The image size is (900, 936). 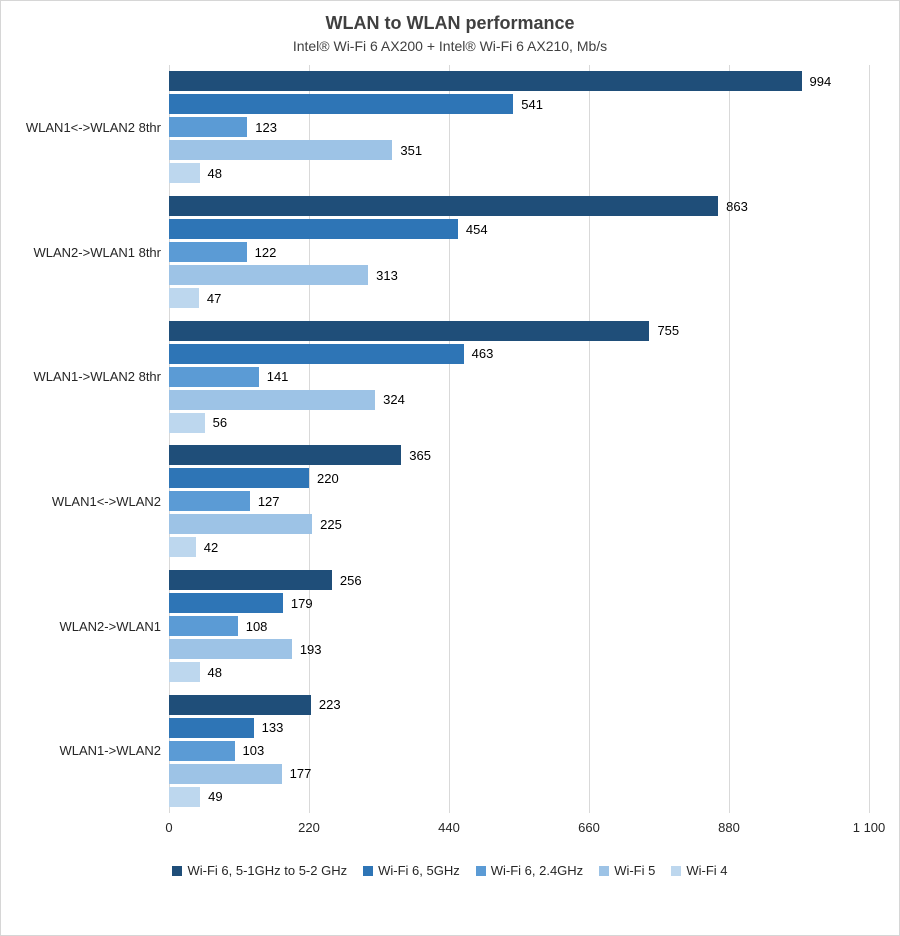 I want to click on bar-value-label: 127, so click(x=268, y=501).